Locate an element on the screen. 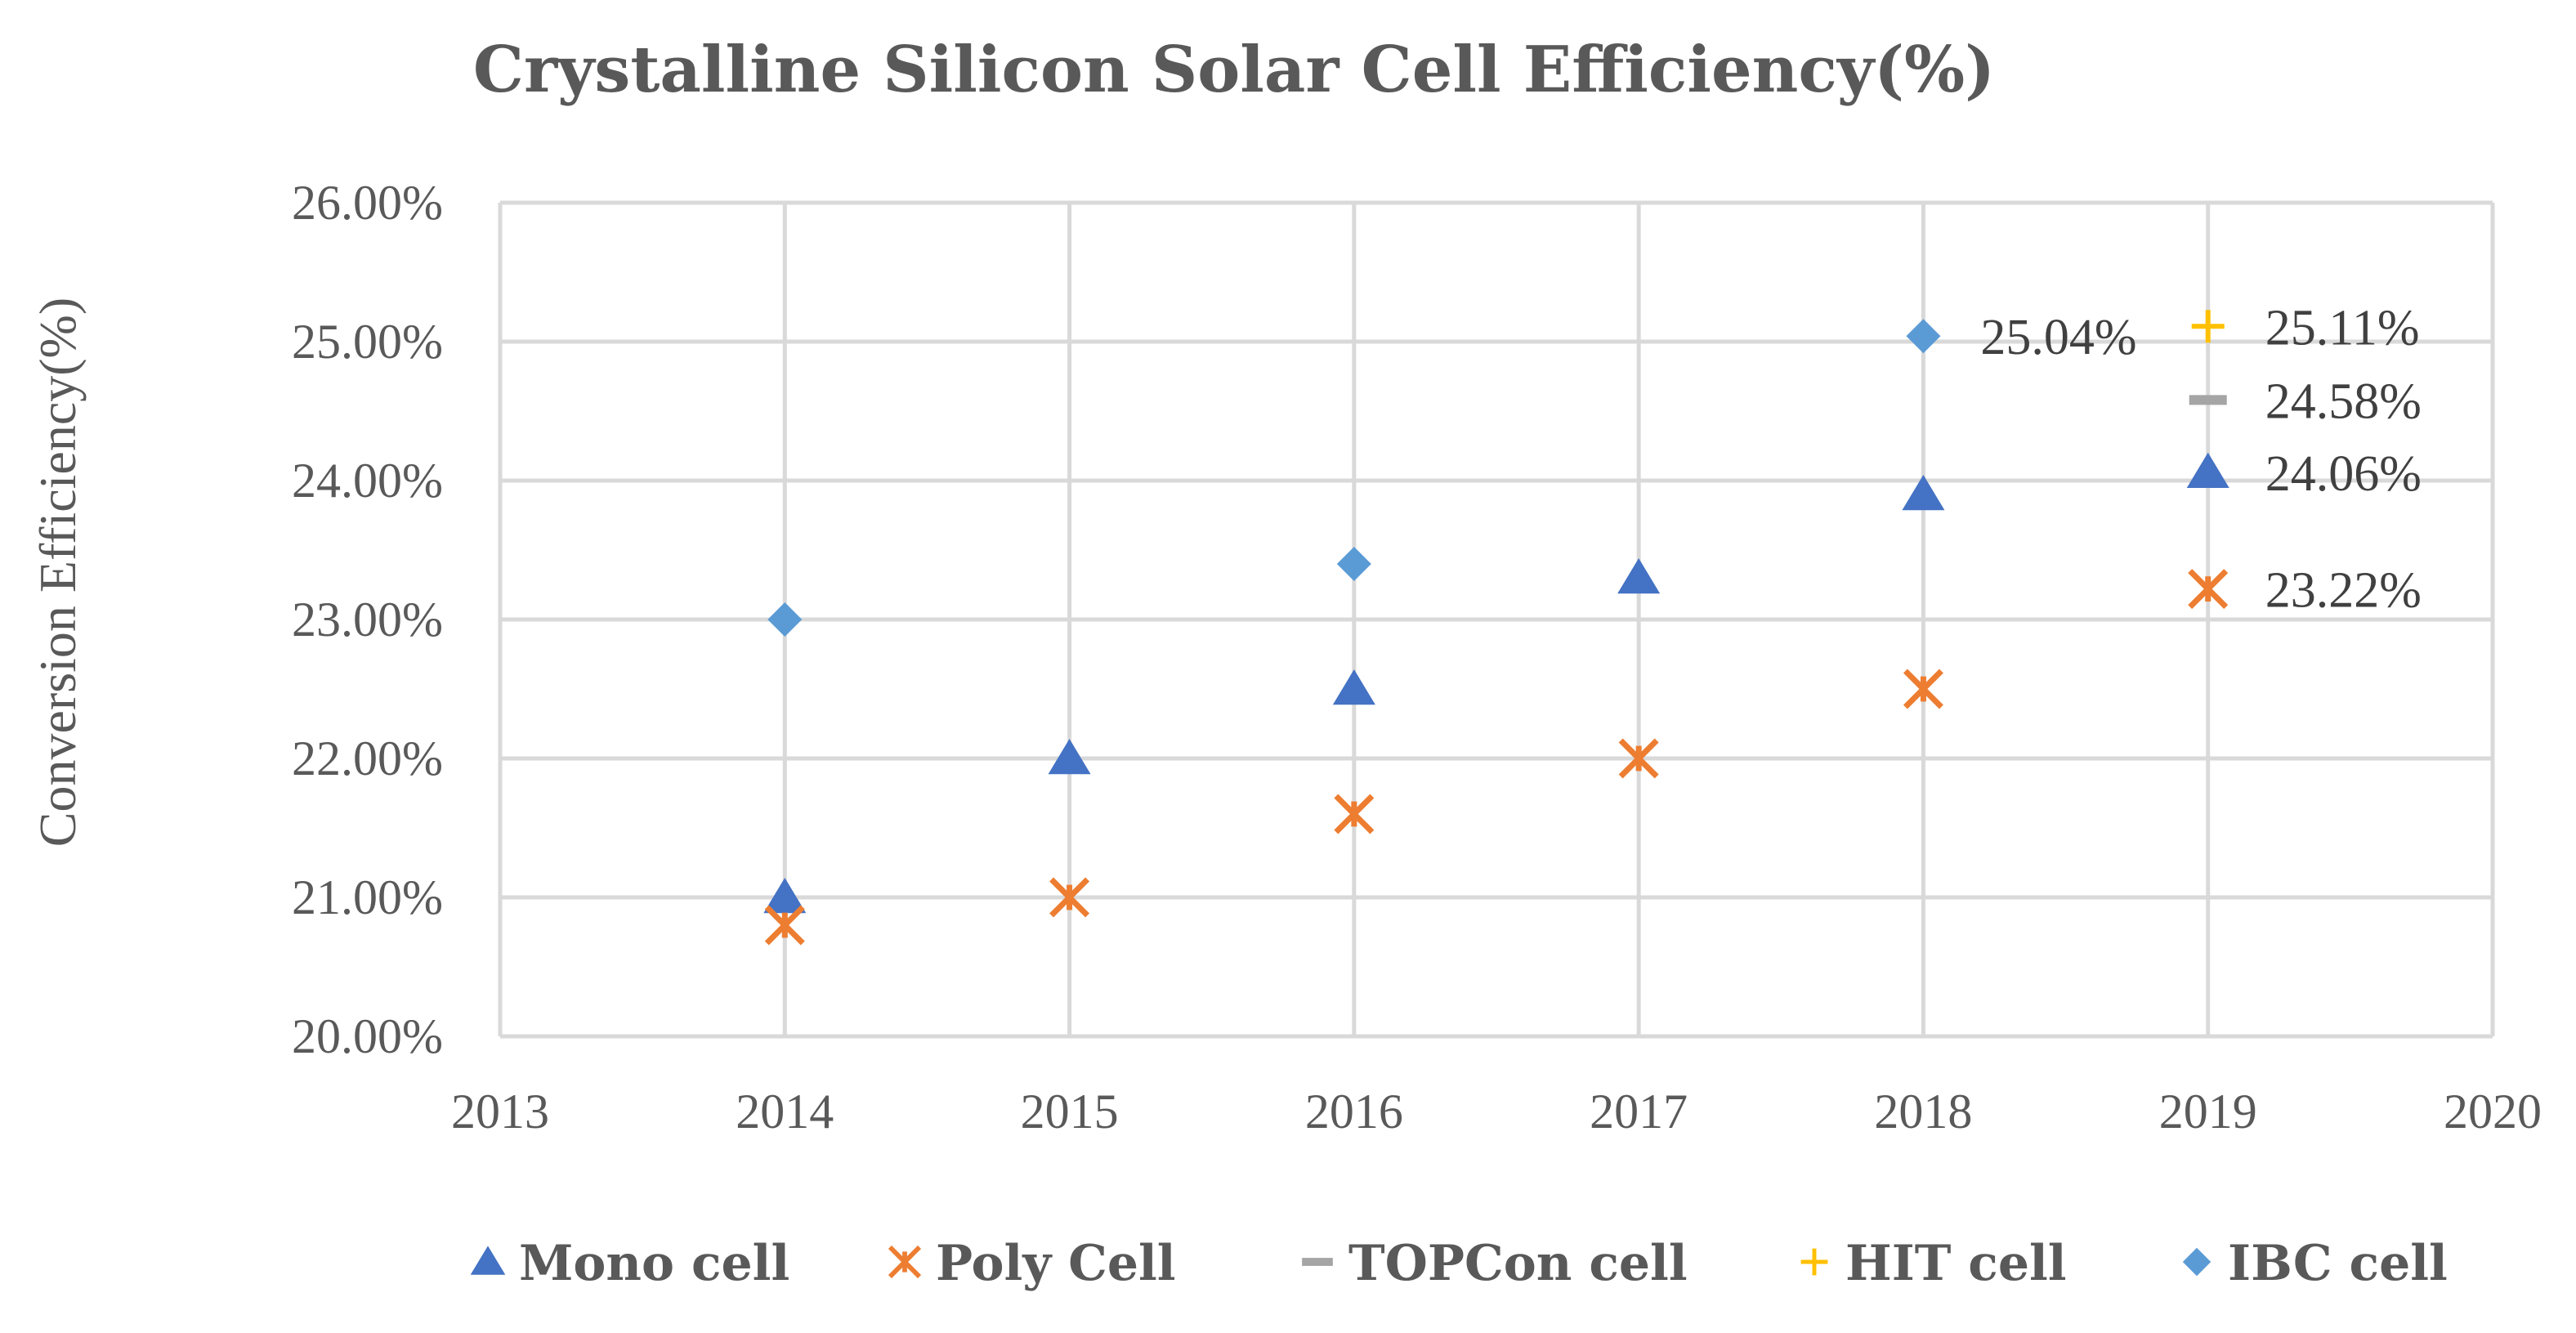 This screenshot has height=1333, width=2576. data-labels: 25.04% 25.11% 24.58% 24.06% 23.22% is located at coordinates (2200, 459).